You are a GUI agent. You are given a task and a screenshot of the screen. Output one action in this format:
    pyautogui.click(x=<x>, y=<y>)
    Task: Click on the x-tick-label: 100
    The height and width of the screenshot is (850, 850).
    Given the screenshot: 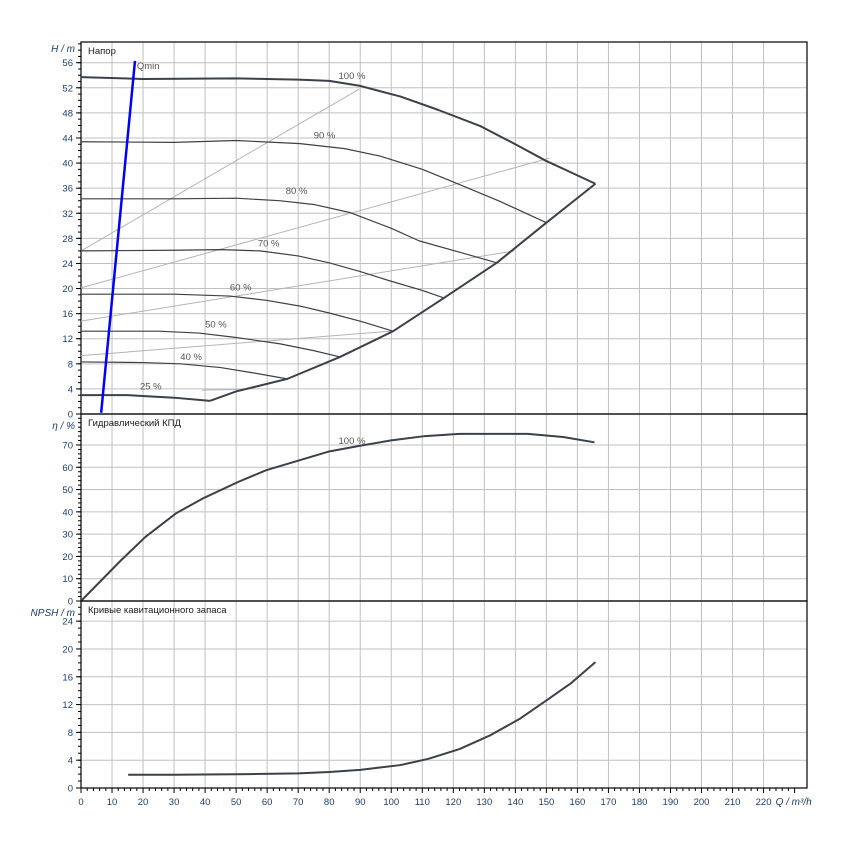 What is the action you would take?
    pyautogui.click(x=391, y=802)
    